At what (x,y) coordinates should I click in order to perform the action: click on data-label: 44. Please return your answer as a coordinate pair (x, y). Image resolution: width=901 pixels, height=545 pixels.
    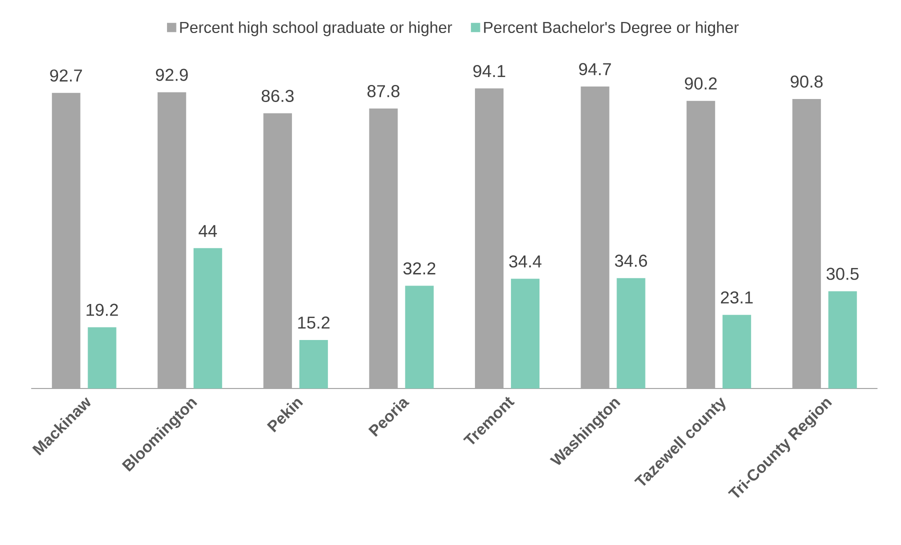
    Looking at the image, I should click on (207, 231).